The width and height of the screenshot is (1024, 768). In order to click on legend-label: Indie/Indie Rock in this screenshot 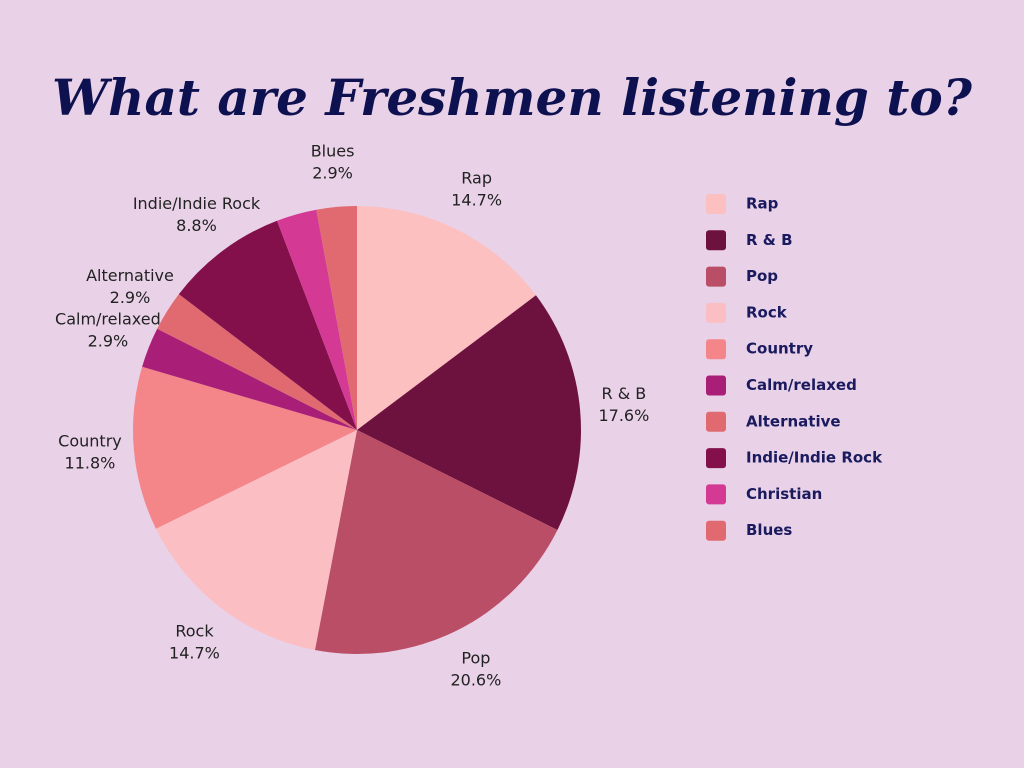, I will do `click(814, 458)`.